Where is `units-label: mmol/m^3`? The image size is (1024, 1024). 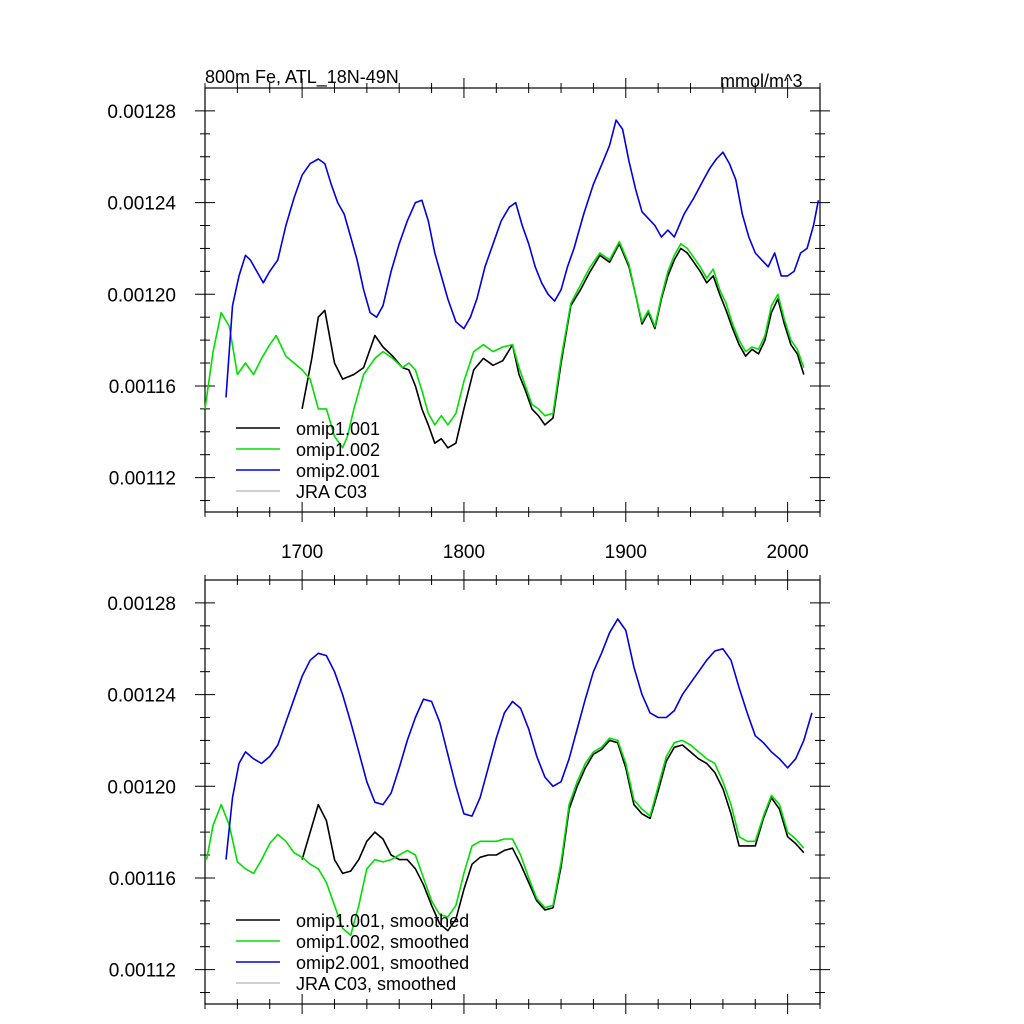 units-label: mmol/m^3 is located at coordinates (761, 81).